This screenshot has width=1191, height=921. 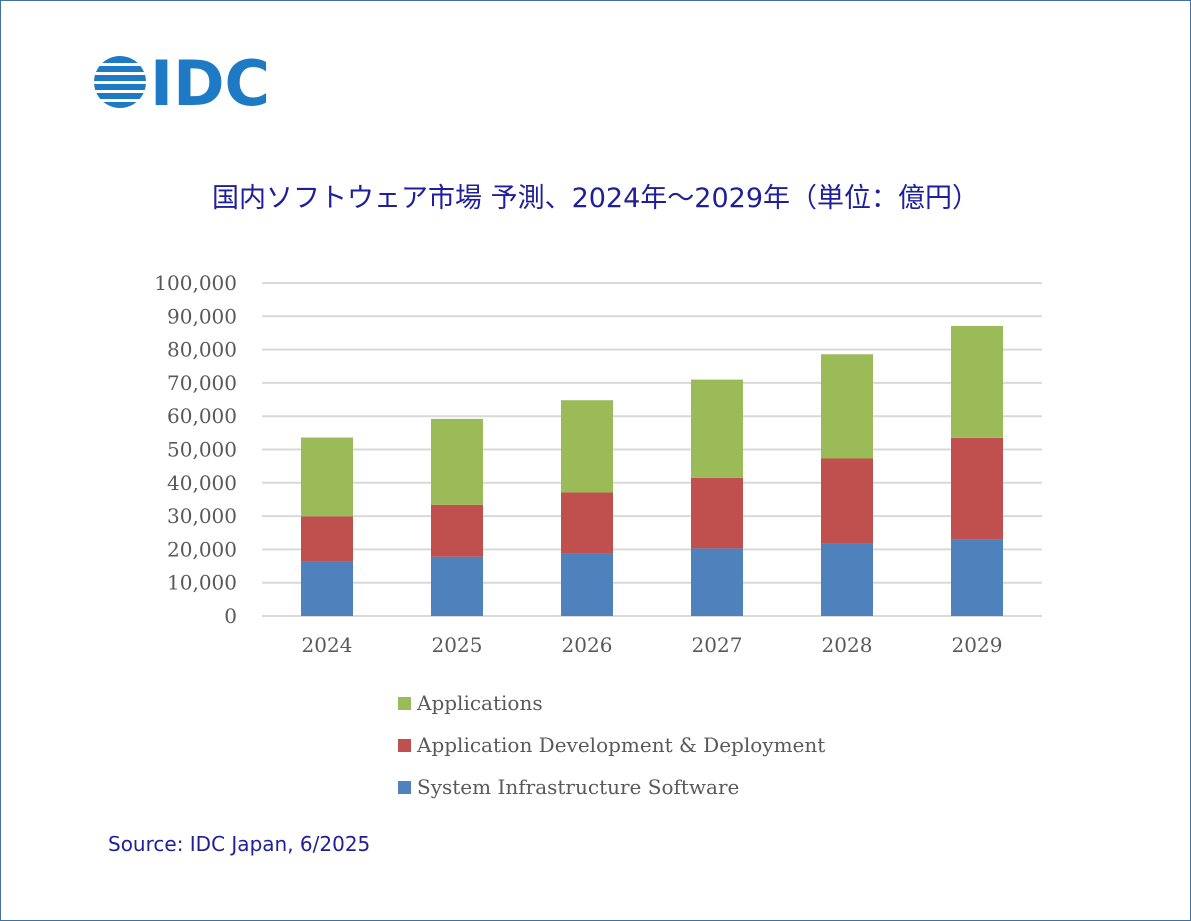 I want to click on x-tick-label-2029: 2029, so click(x=977, y=645).